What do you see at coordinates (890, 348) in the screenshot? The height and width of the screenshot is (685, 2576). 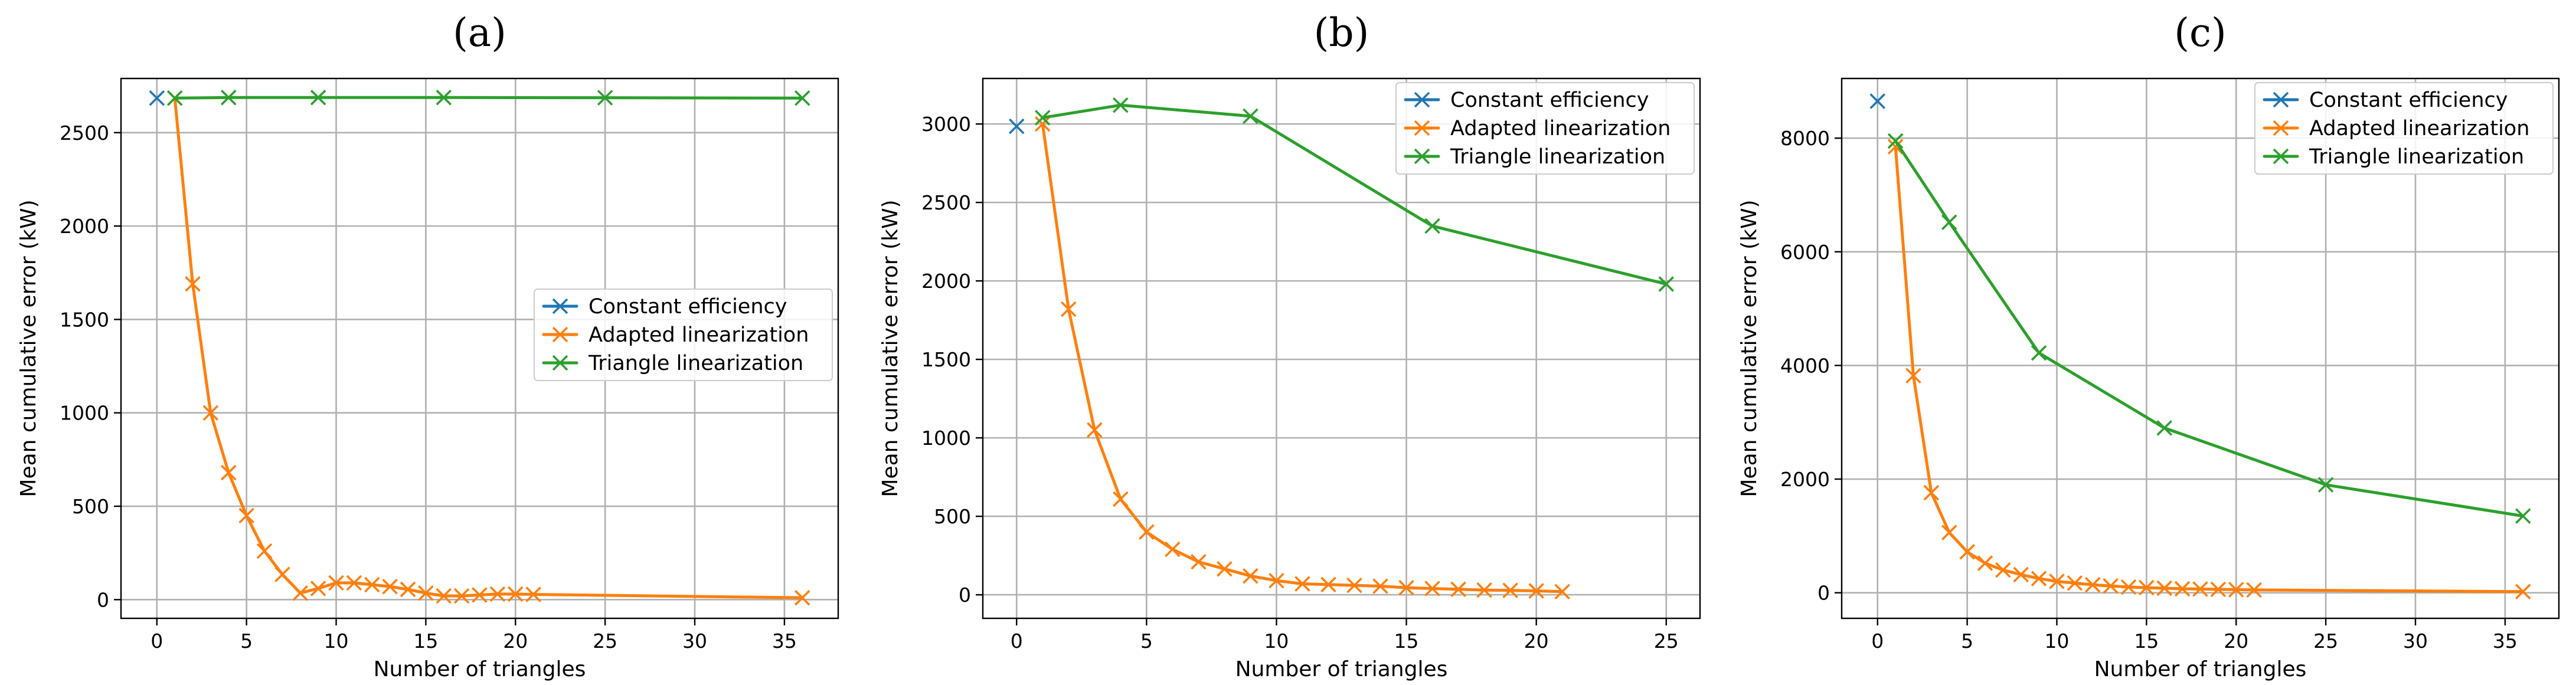 I see `y-axis-label: Mean cumulative error (kW)` at bounding box center [890, 348].